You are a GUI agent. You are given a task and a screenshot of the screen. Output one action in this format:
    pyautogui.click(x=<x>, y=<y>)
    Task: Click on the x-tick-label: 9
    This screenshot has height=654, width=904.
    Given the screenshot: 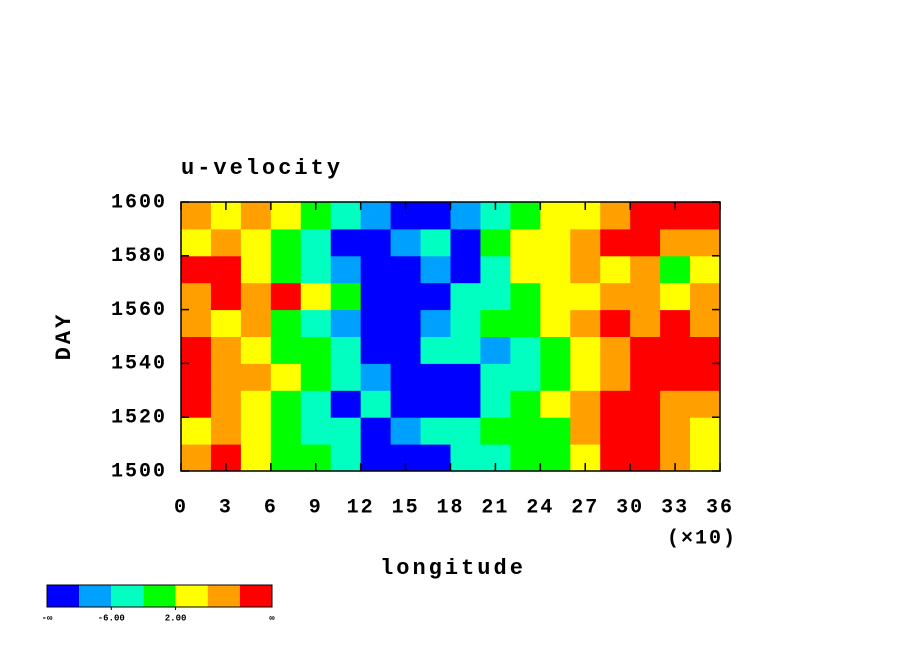 What is the action you would take?
    pyautogui.click(x=316, y=507)
    